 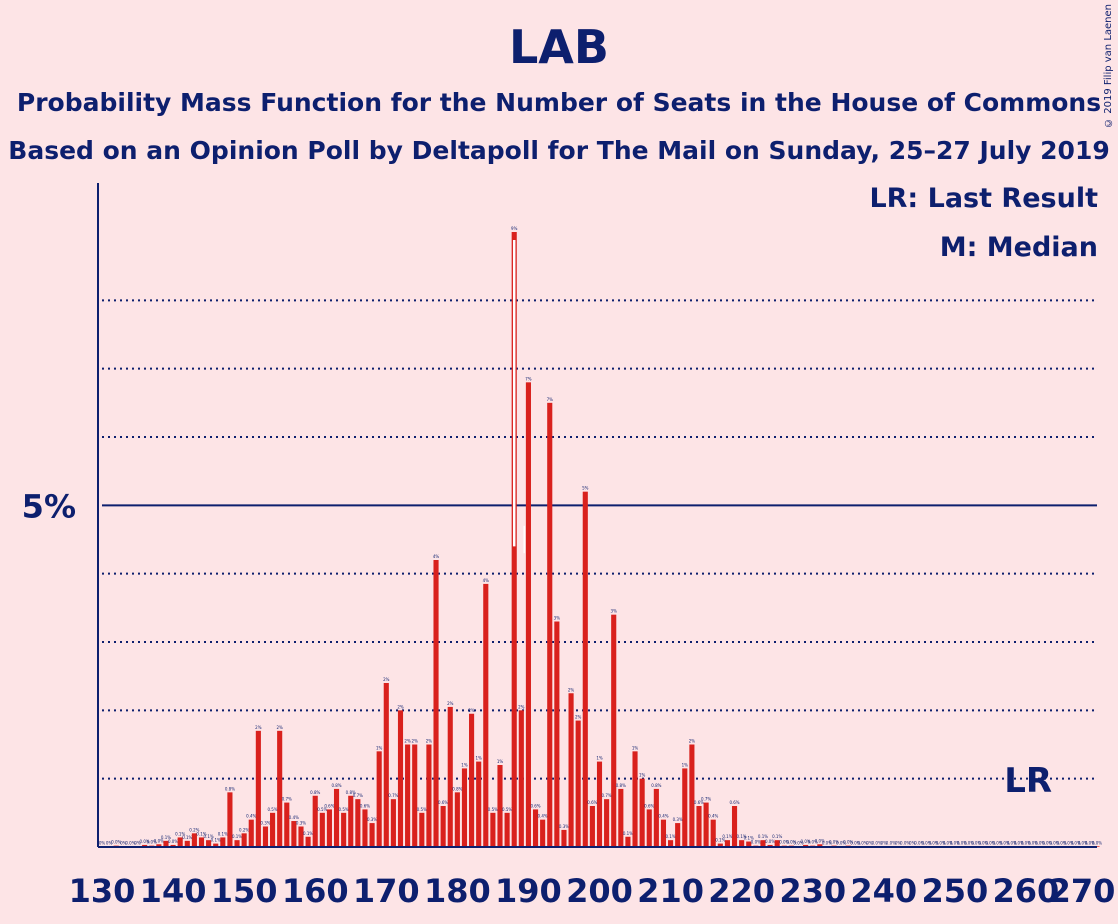 I want to click on bar-value-label: 4%, so click(x=436, y=556).